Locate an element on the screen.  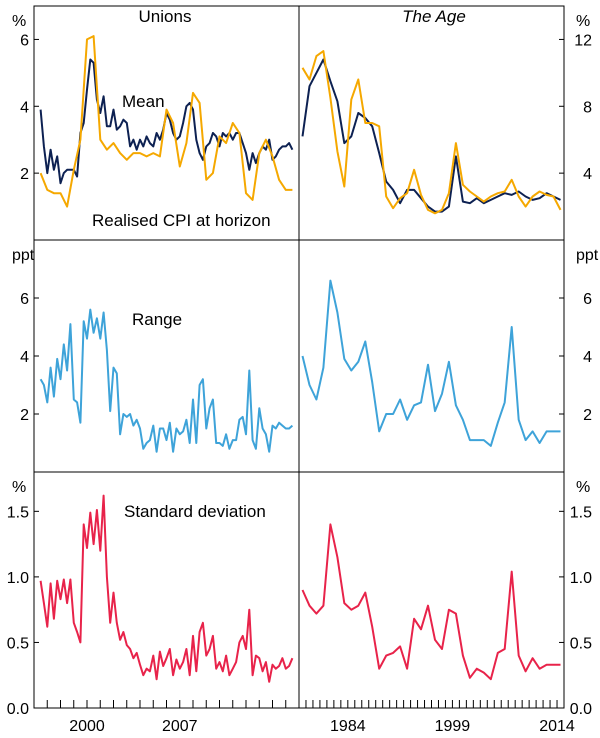
unit-label-left: ppt is located at coordinates (23, 255).